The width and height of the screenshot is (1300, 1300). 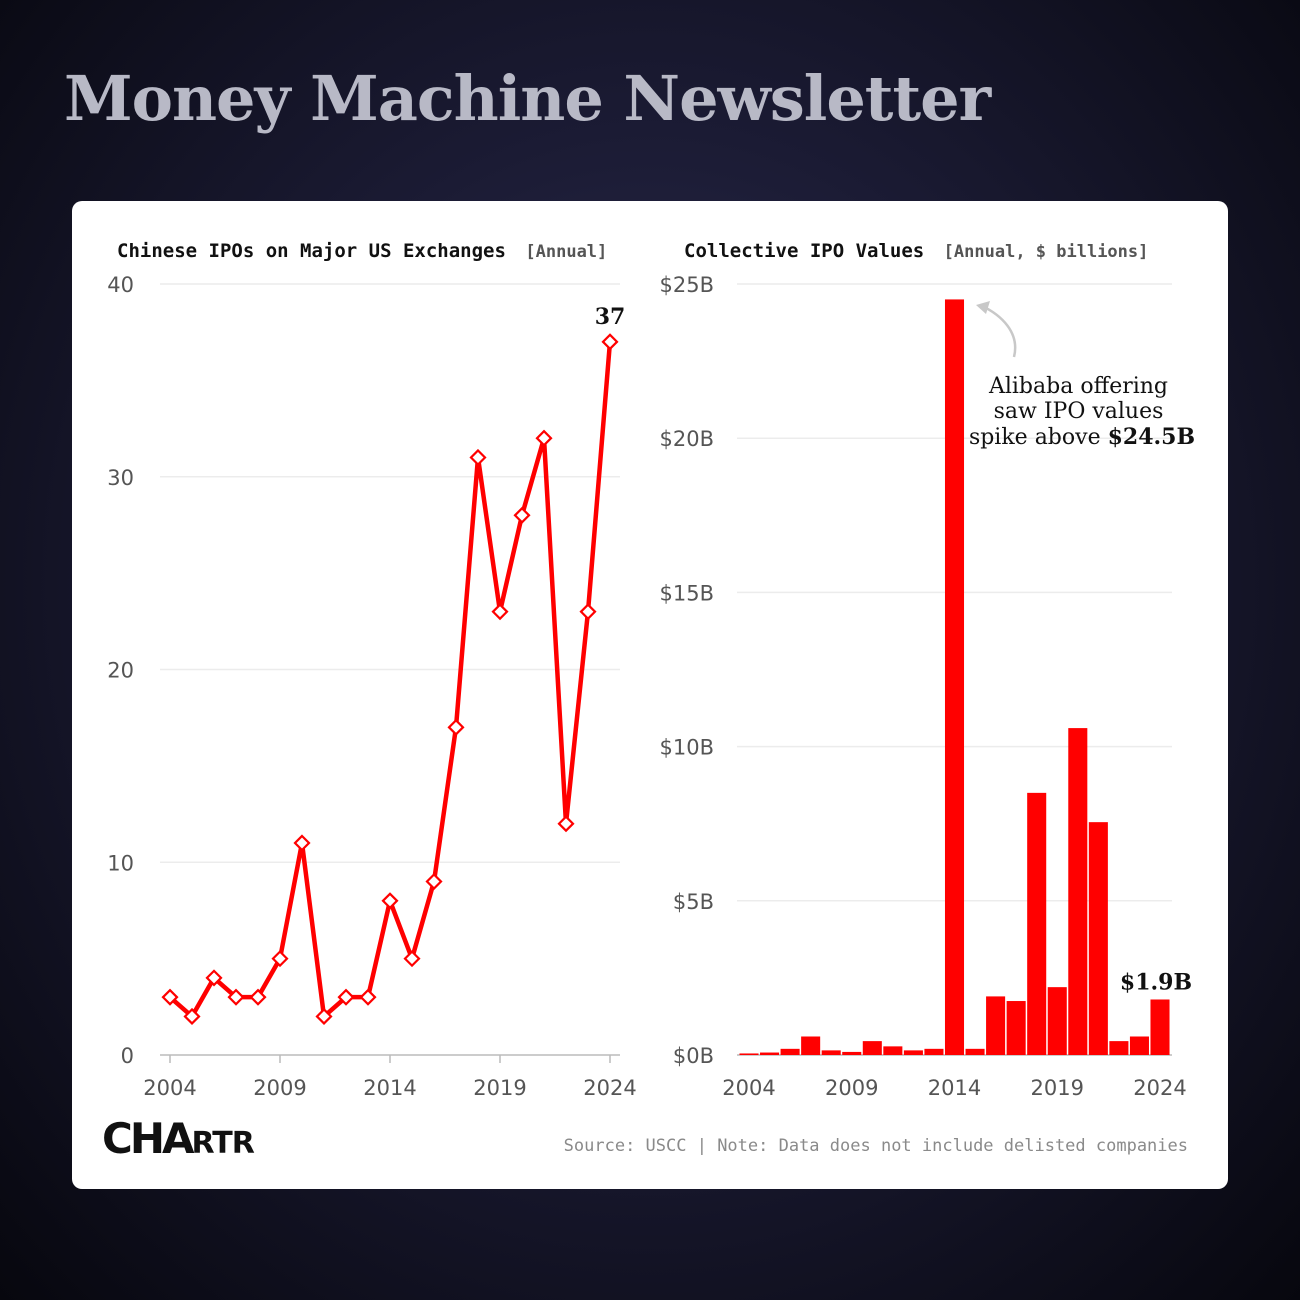 I want to click on ipo-value-x-axis: 2004 2009 2014 2019 2024, so click(x=954, y=1088).